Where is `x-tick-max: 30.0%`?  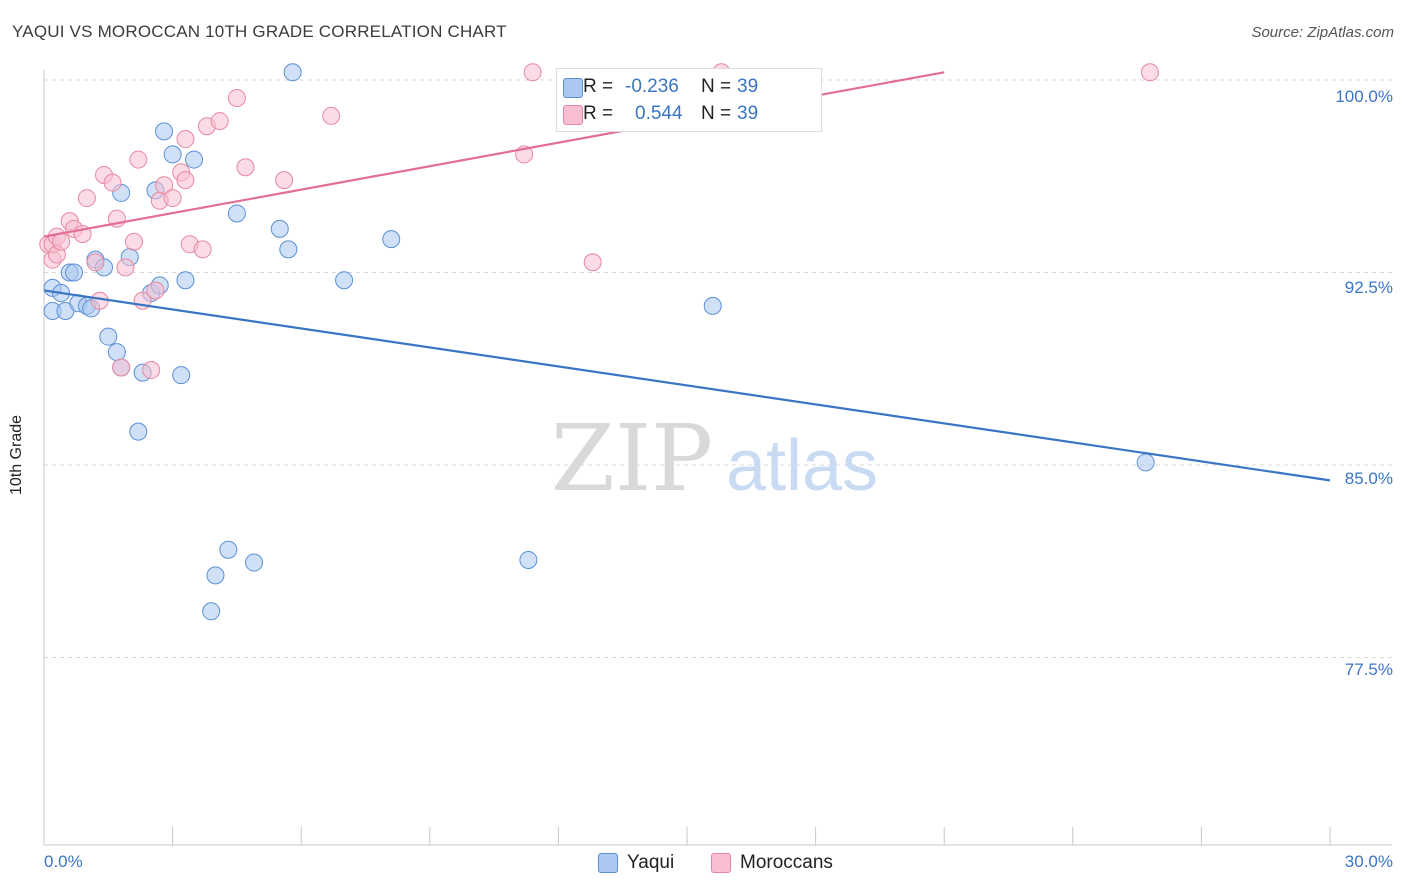
x-tick-max: 30.0% is located at coordinates (1368, 861).